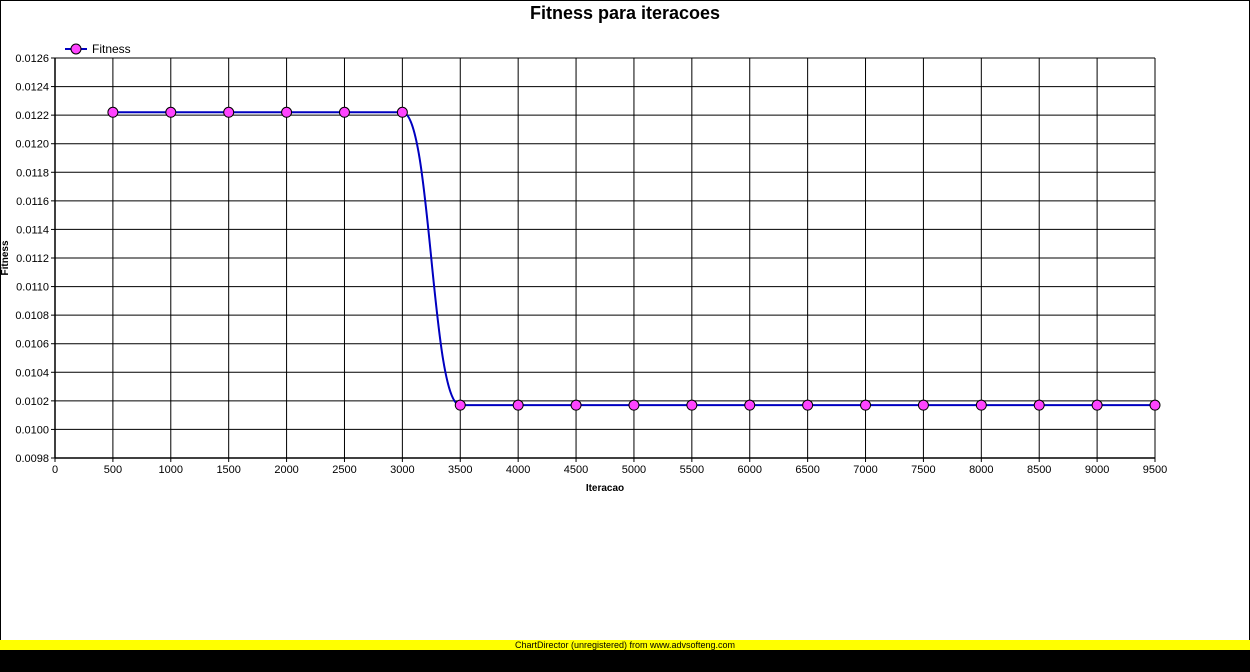  Describe the element at coordinates (111, 49) in the screenshot. I see `legend-label-fitness: Fitness` at that location.